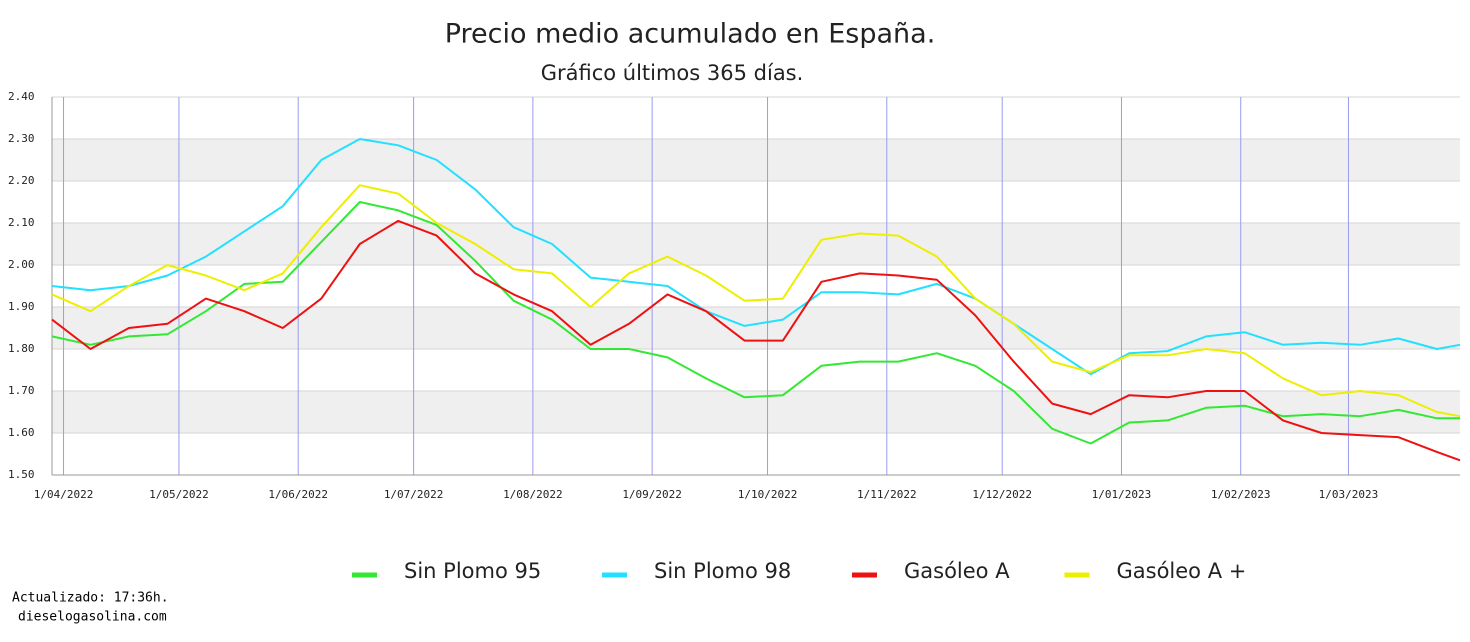 The image size is (1470, 642). Describe the element at coordinates (90, 598) in the screenshot. I see `footer-text: Actualizado: 17:36h.` at that location.